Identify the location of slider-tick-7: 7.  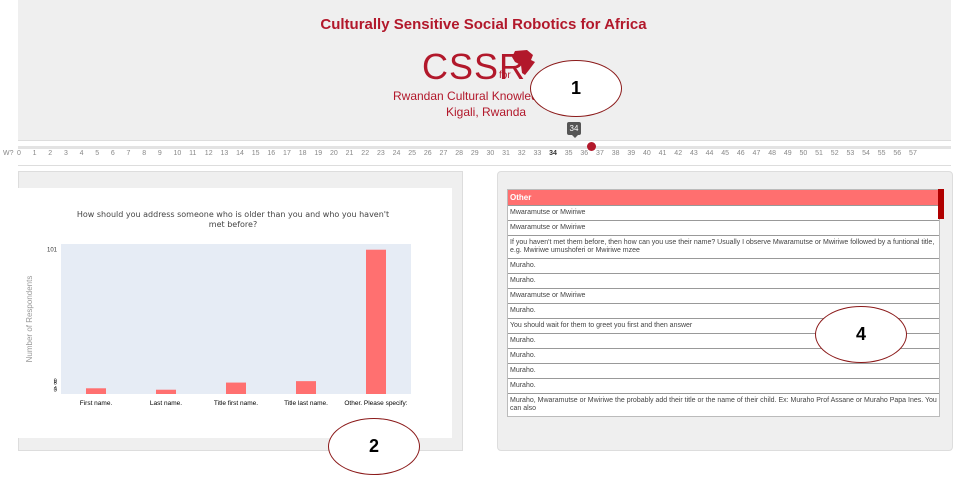
(128, 153).